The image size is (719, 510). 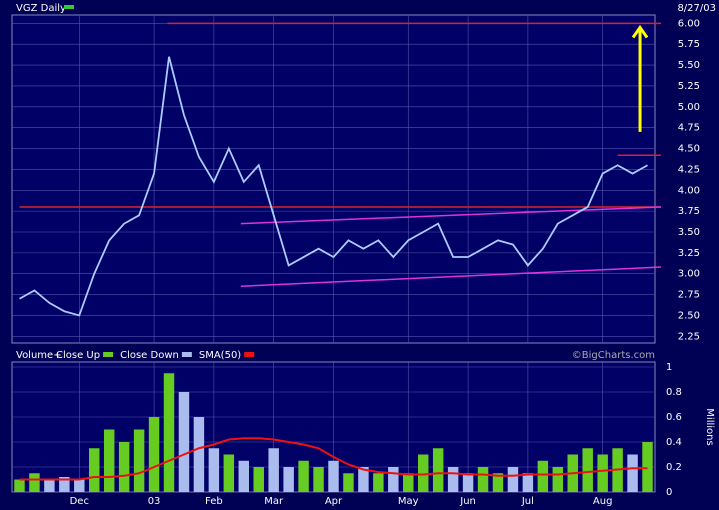 I want to click on y-tick-label: 0.4, so click(x=674, y=442).